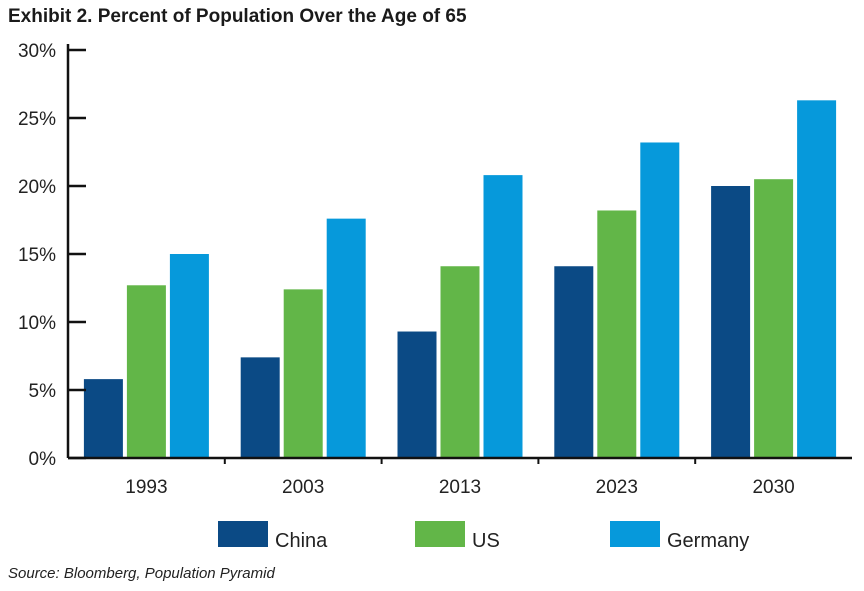 The image size is (864, 591). Describe the element at coordinates (503, 316) in the screenshot. I see `bar-germany-2013` at that location.